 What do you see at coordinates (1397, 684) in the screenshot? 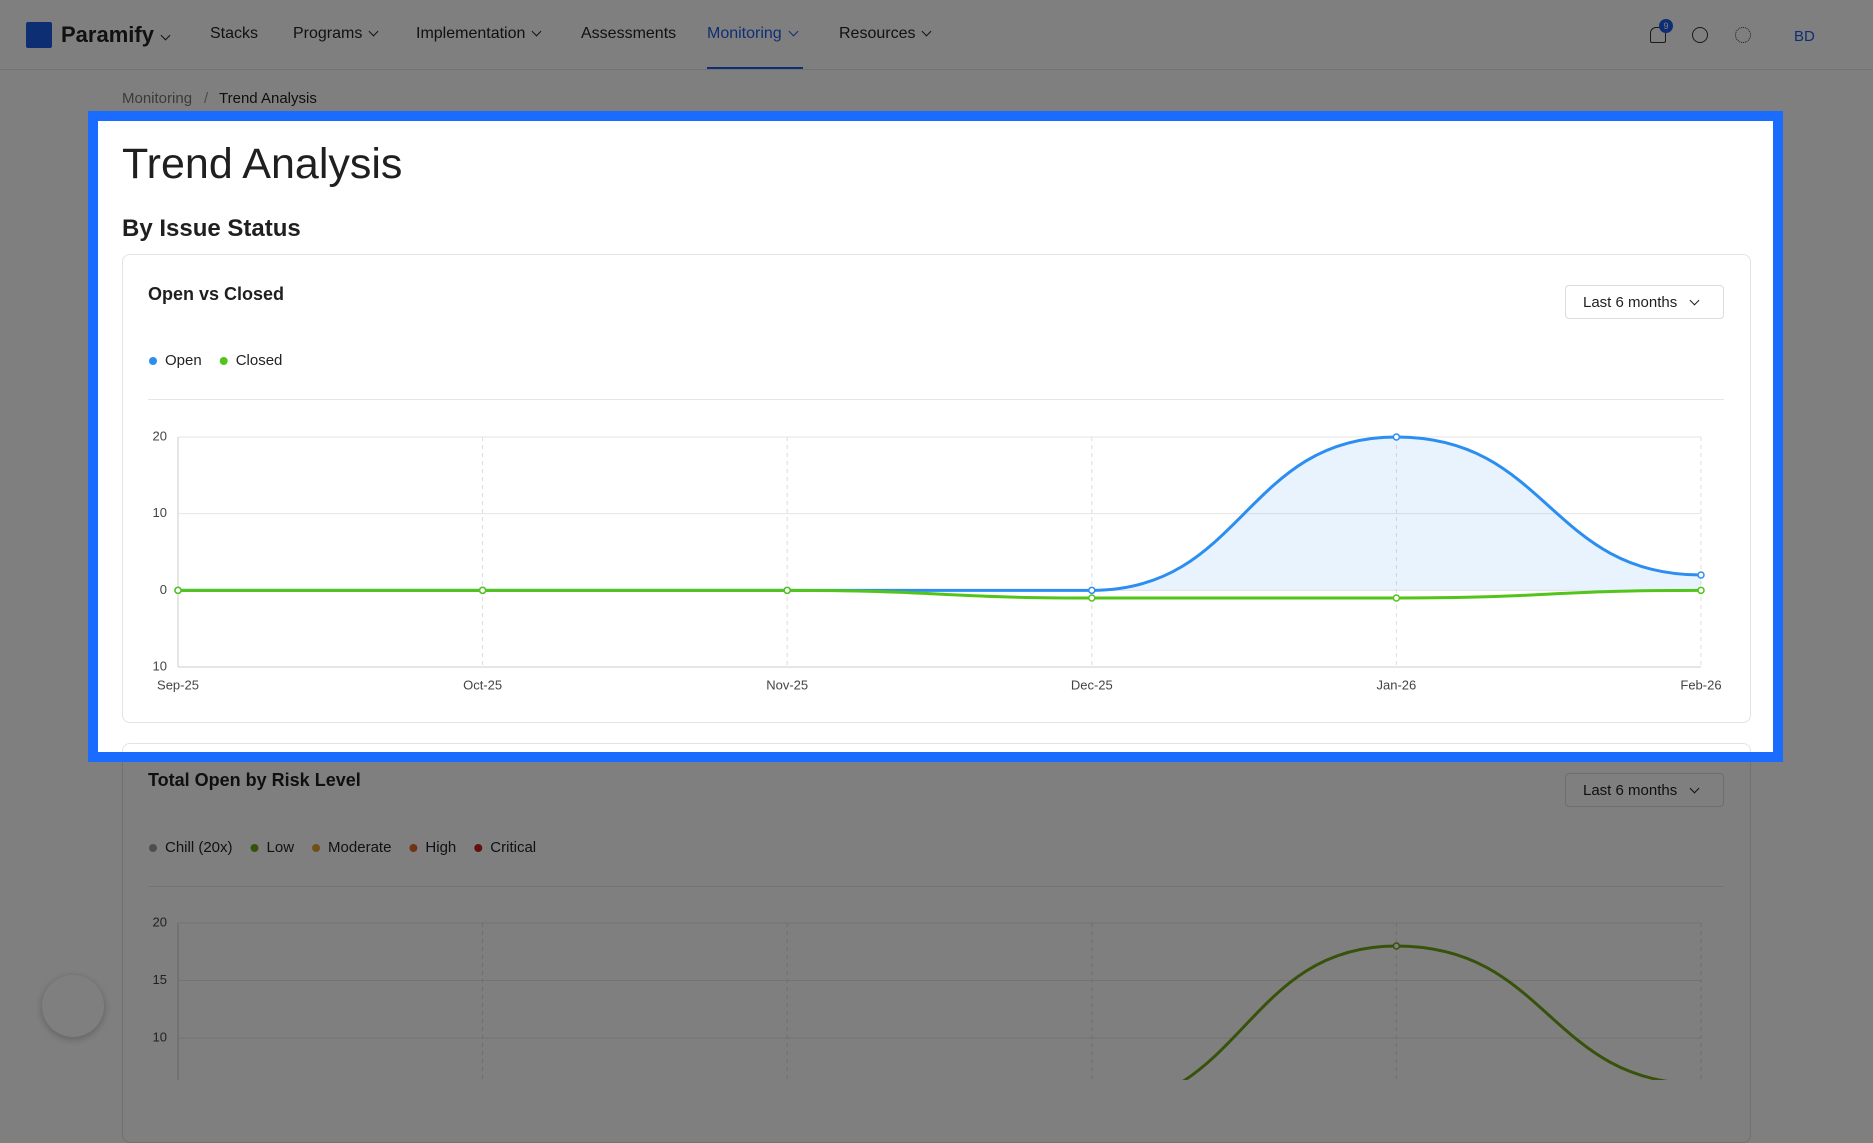
I see `x-tick-label: Jan-26` at bounding box center [1397, 684].